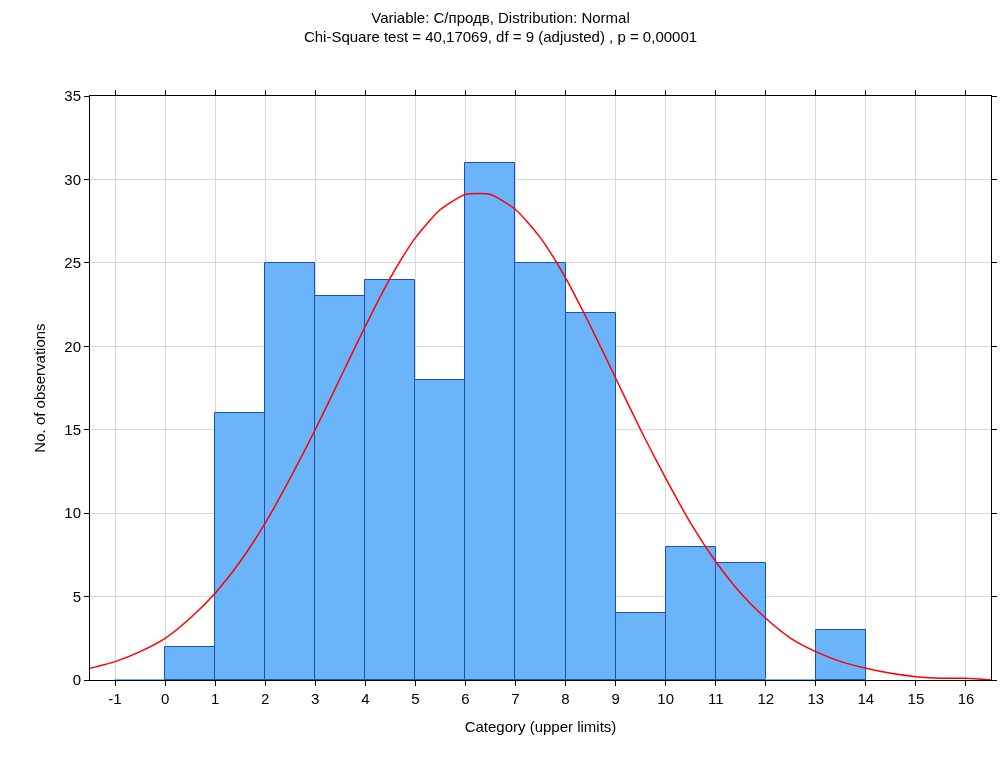 Image resolution: width=1001 pixels, height=760 pixels. I want to click on chart-title: Variable: С/продв, Distribution: Normal, so click(500, 17).